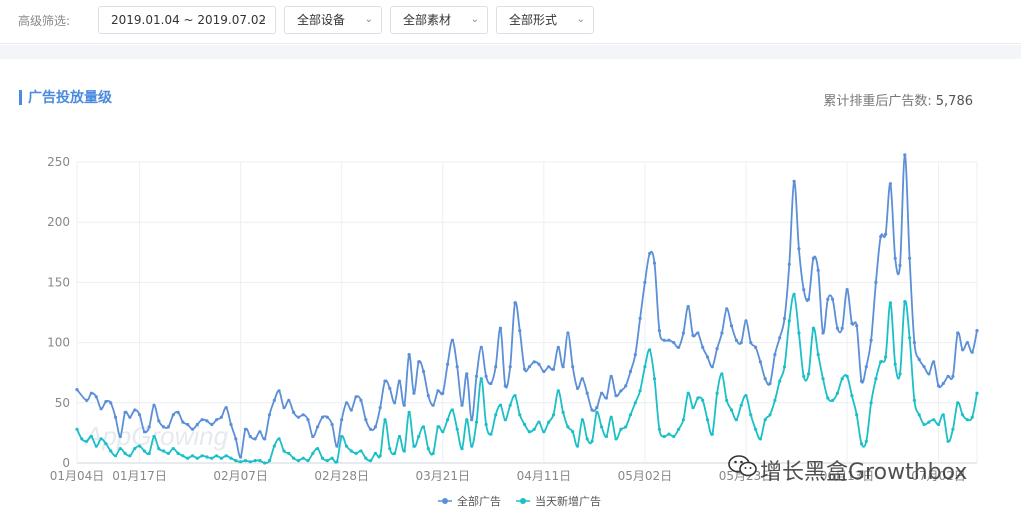  Describe the element at coordinates (742, 466) in the screenshot. I see `wechat-icon` at that location.